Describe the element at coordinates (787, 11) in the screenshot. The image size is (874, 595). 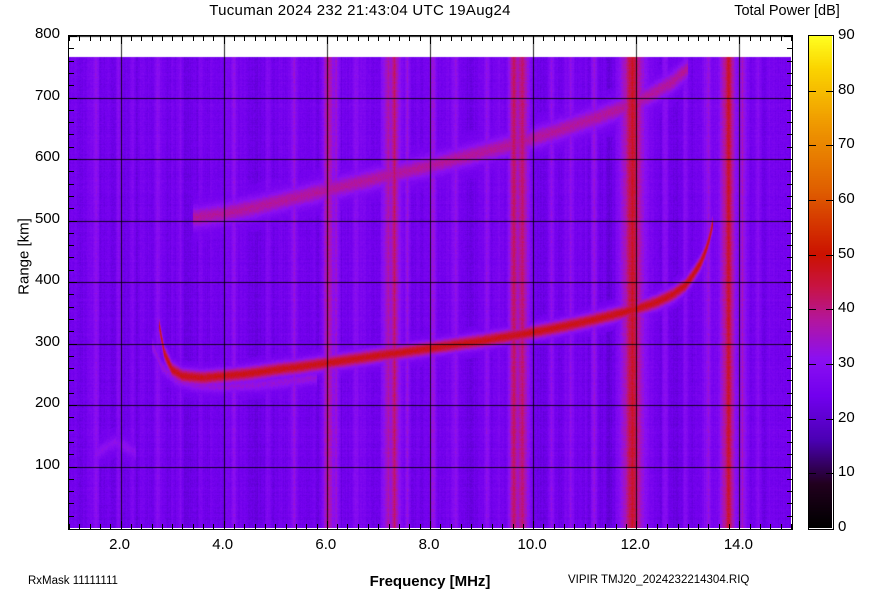
I see `colorbar-title: Total Power [dB]` at that location.